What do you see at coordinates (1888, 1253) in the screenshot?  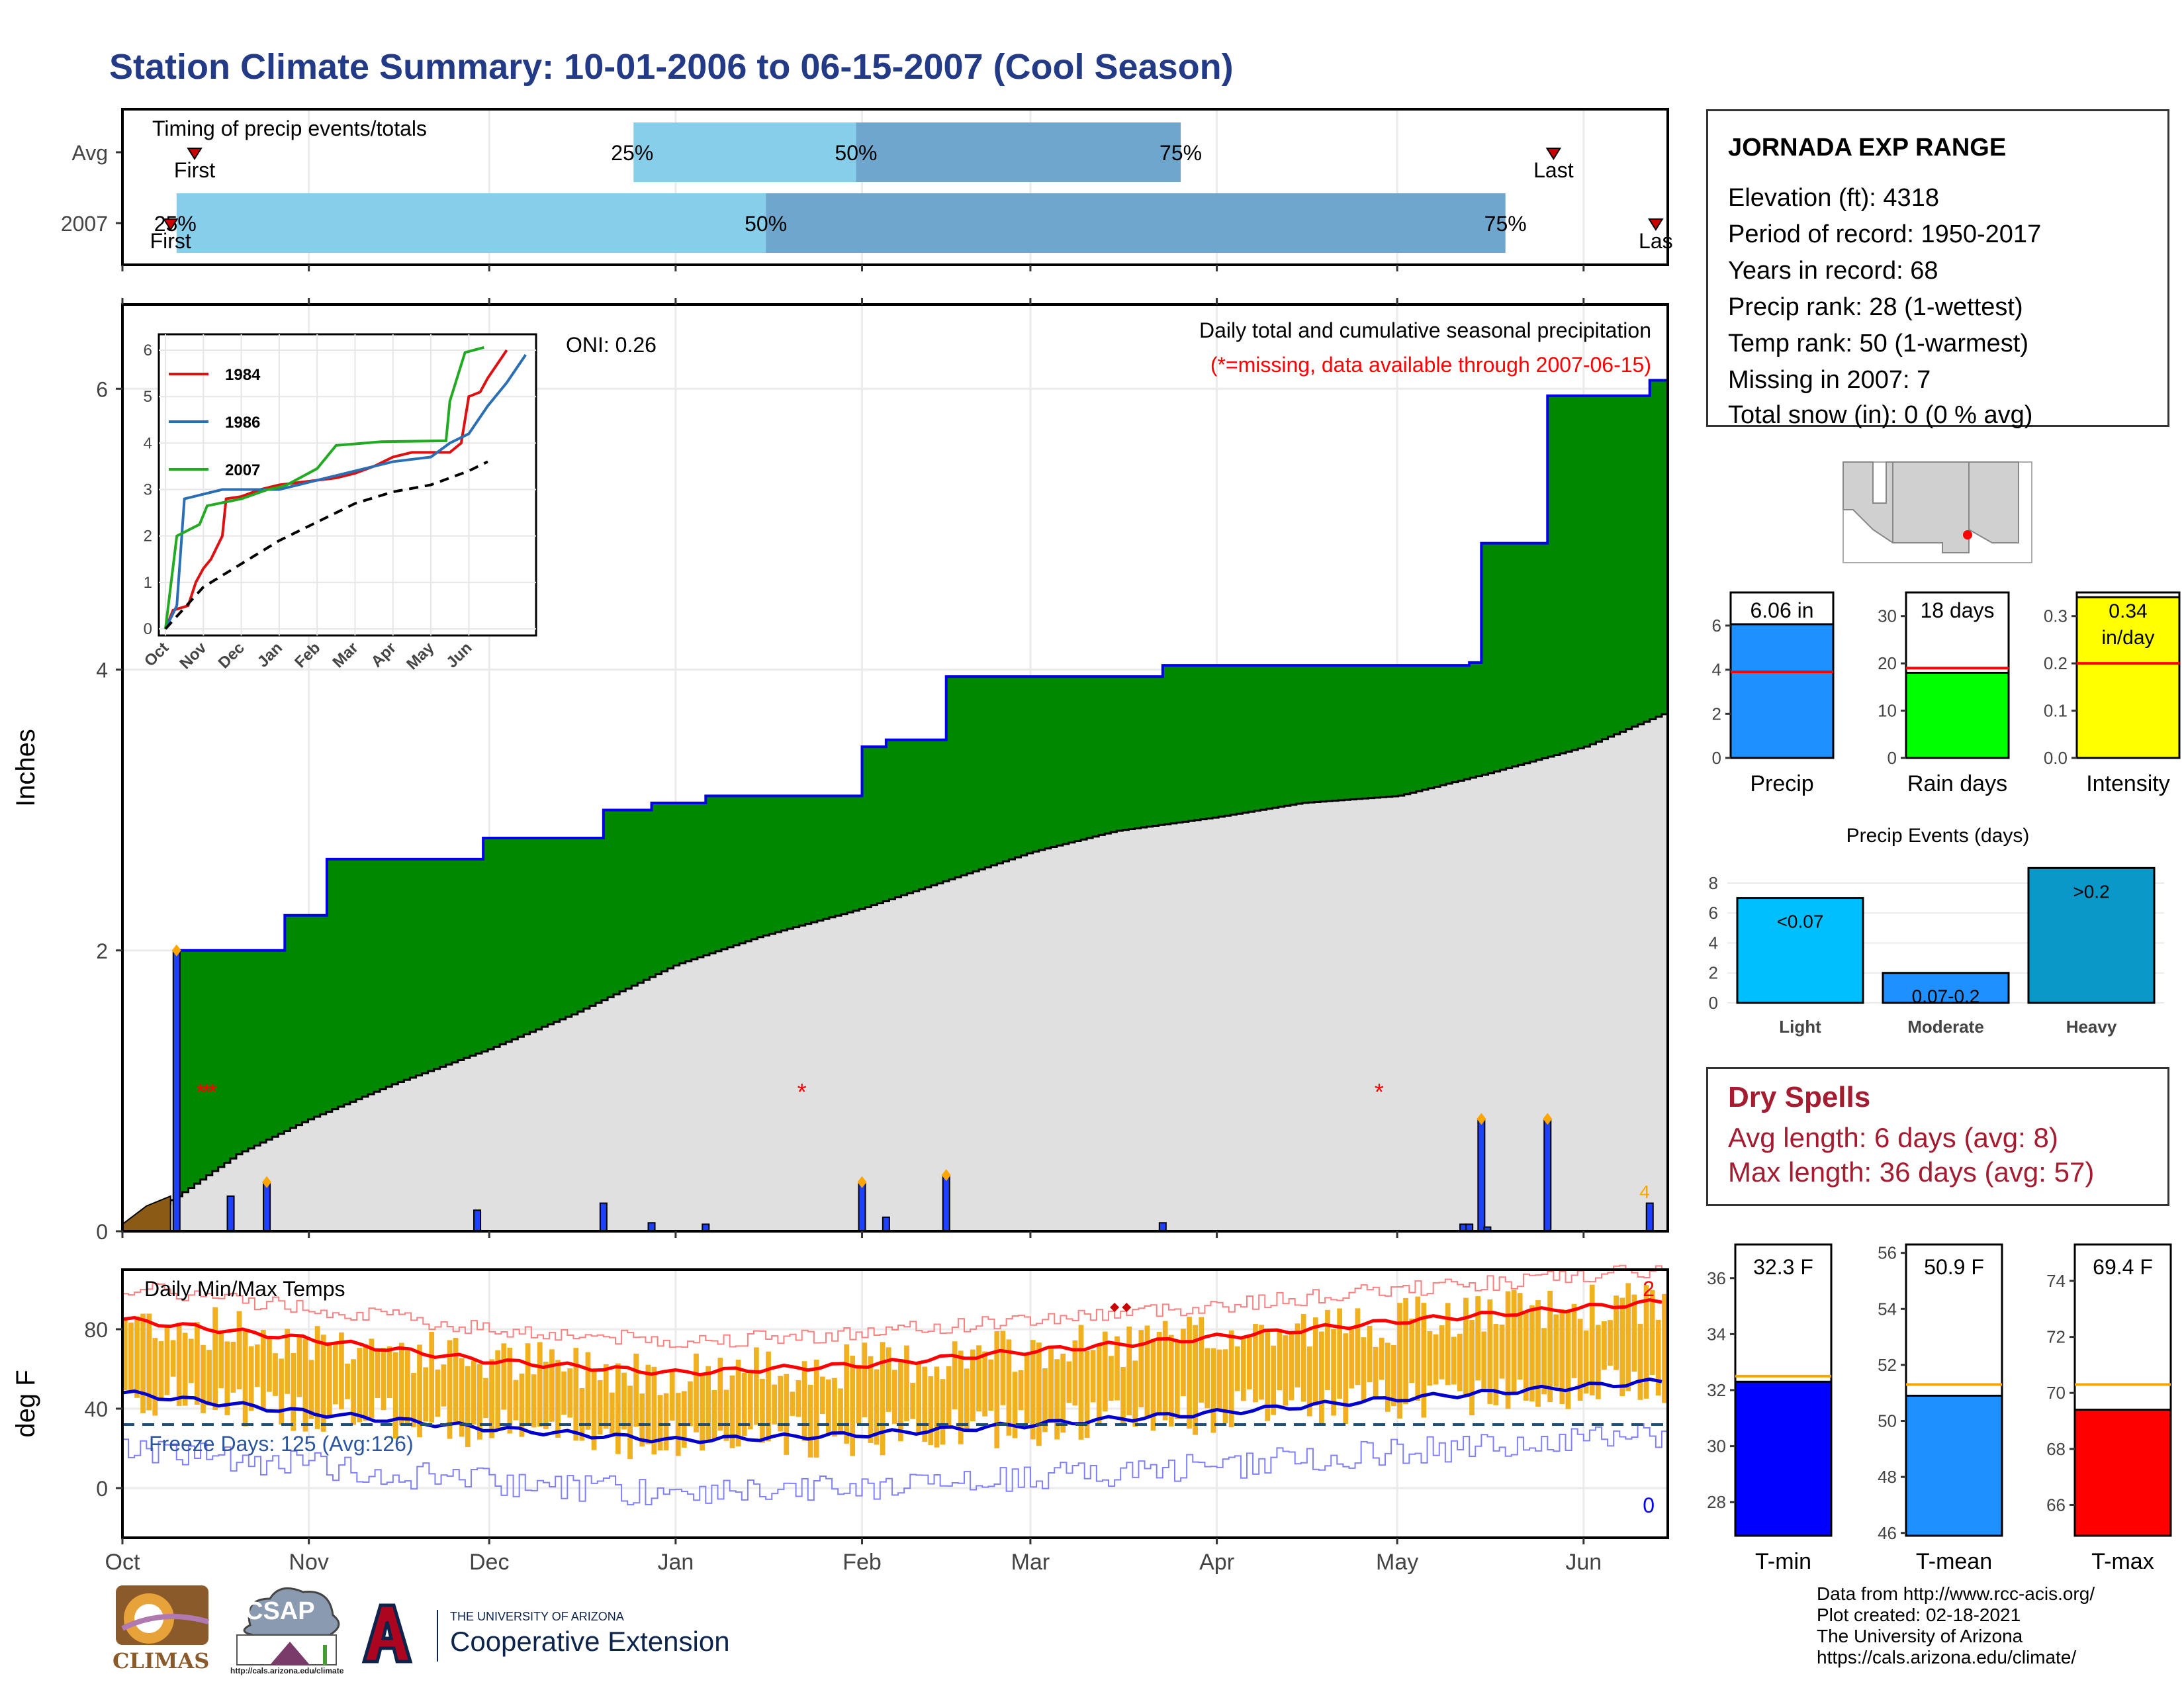 I see `temp-summary-y-tick-label: 56` at bounding box center [1888, 1253].